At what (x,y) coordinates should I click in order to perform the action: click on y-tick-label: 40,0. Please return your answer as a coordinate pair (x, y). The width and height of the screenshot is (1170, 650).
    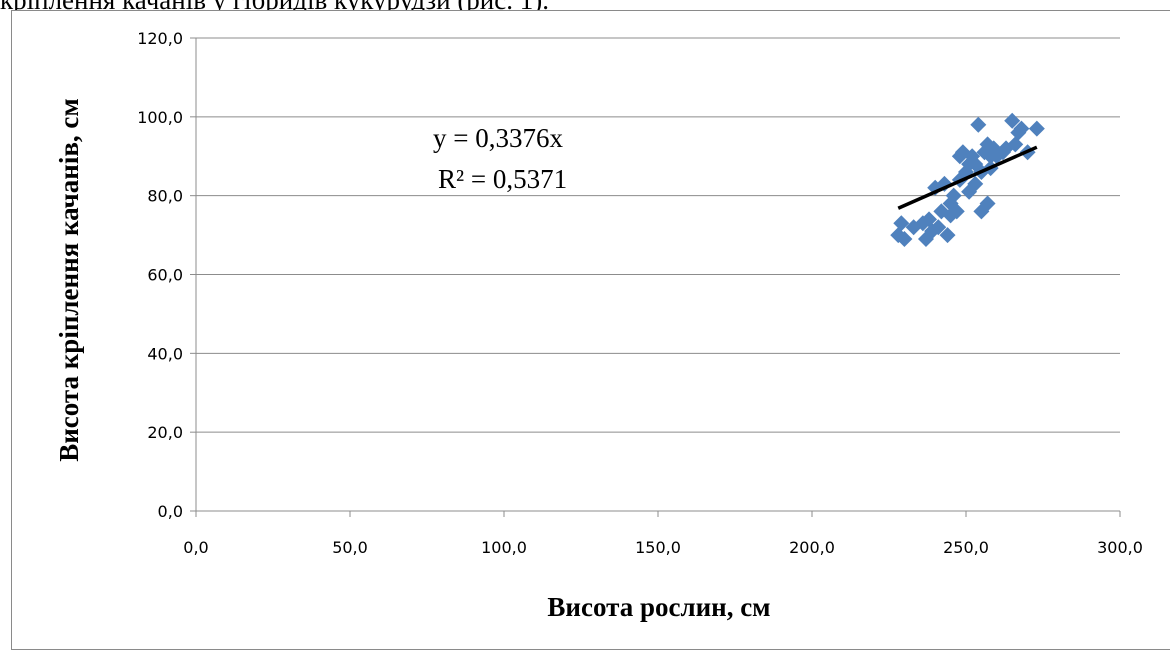
    Looking at the image, I should click on (165, 353).